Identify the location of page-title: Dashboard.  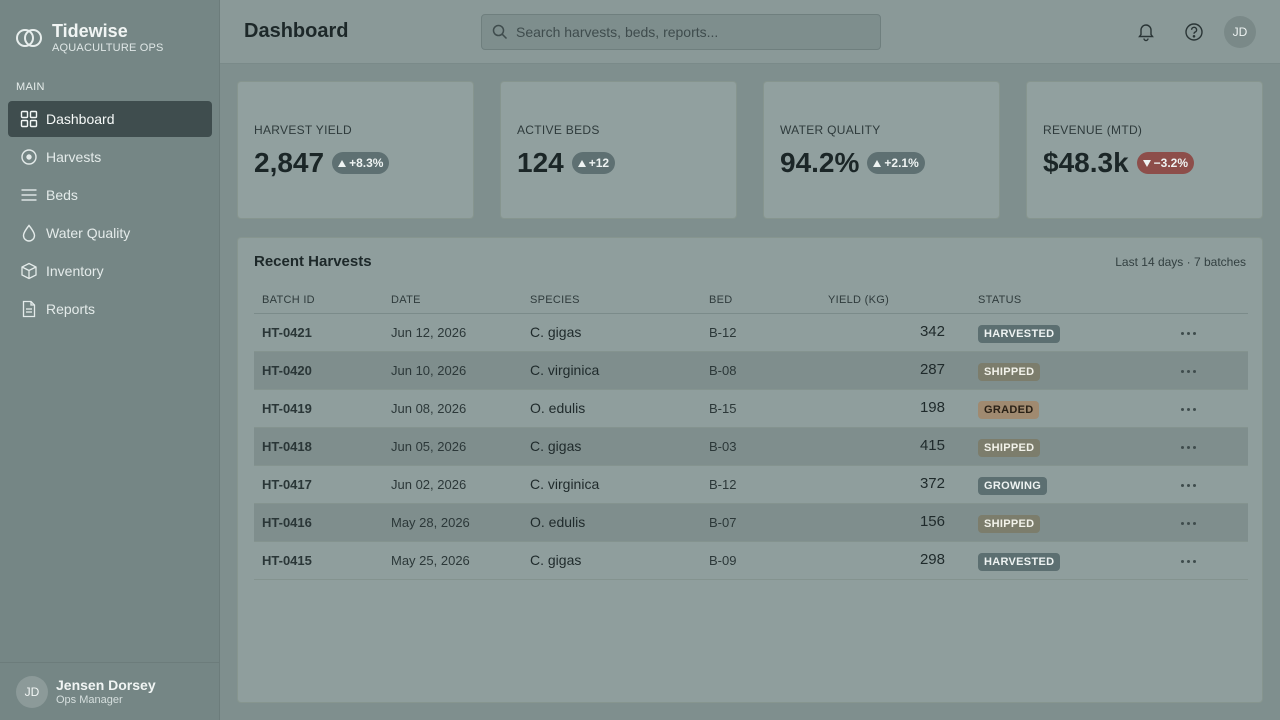
(296, 31).